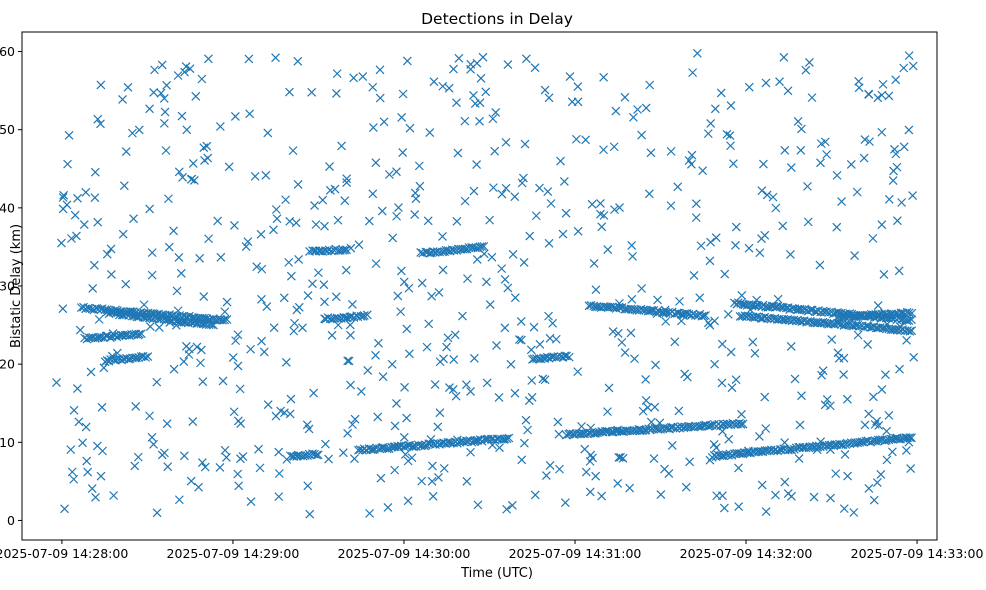  Describe the element at coordinates (917, 553) in the screenshot. I see `x-tick-label: 2025-07-09 14:33:00` at that location.